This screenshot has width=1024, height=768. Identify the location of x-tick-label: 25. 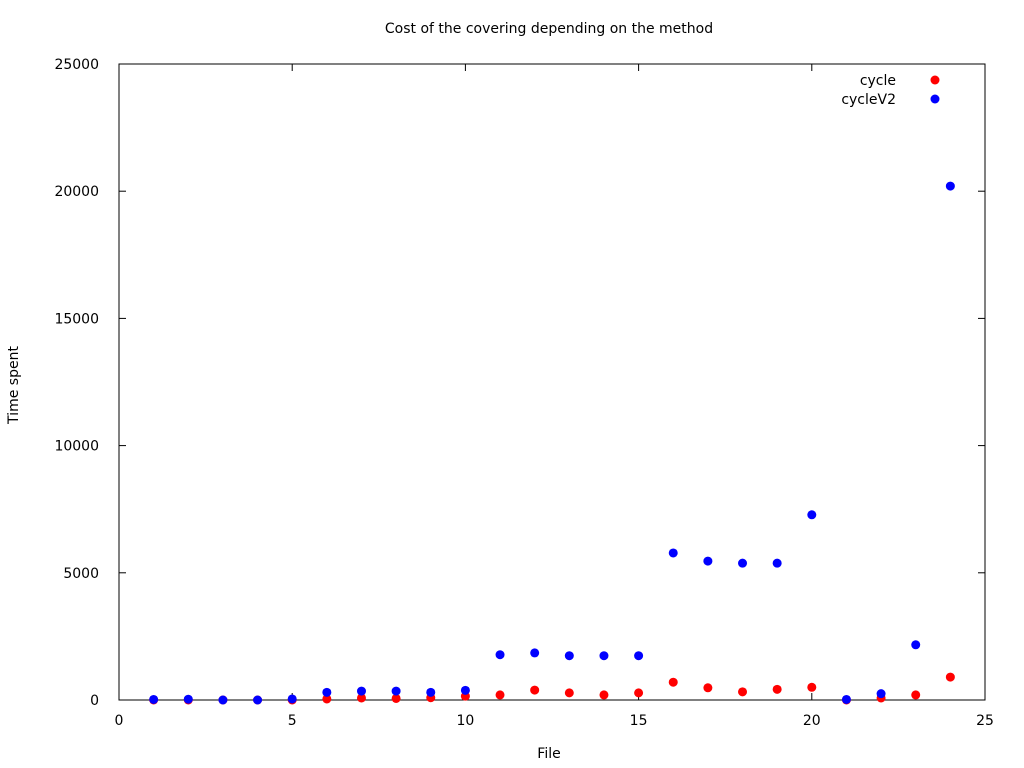
(985, 721).